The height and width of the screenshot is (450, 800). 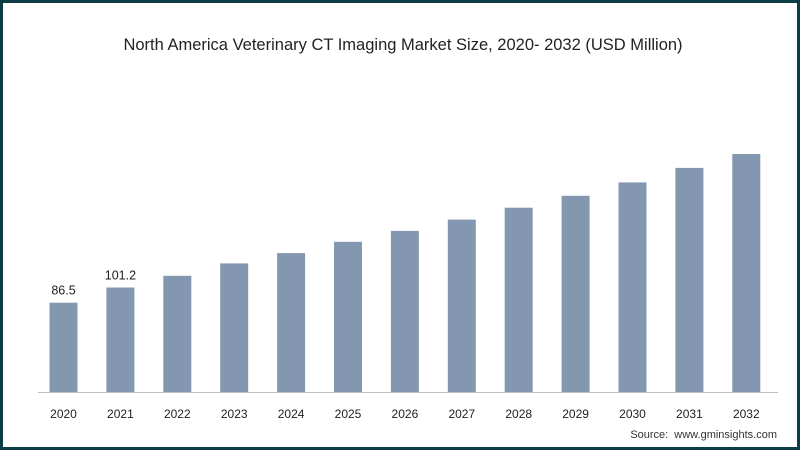 What do you see at coordinates (649, 435) in the screenshot?
I see `source-label: Source:` at bounding box center [649, 435].